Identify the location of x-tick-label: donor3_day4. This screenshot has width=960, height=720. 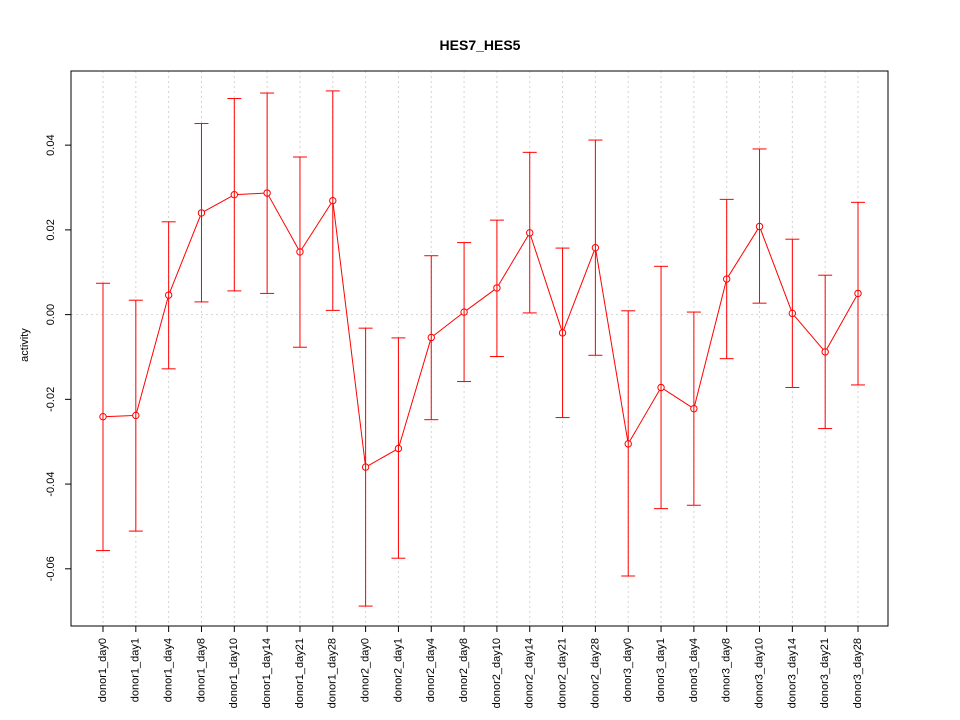
(694, 670).